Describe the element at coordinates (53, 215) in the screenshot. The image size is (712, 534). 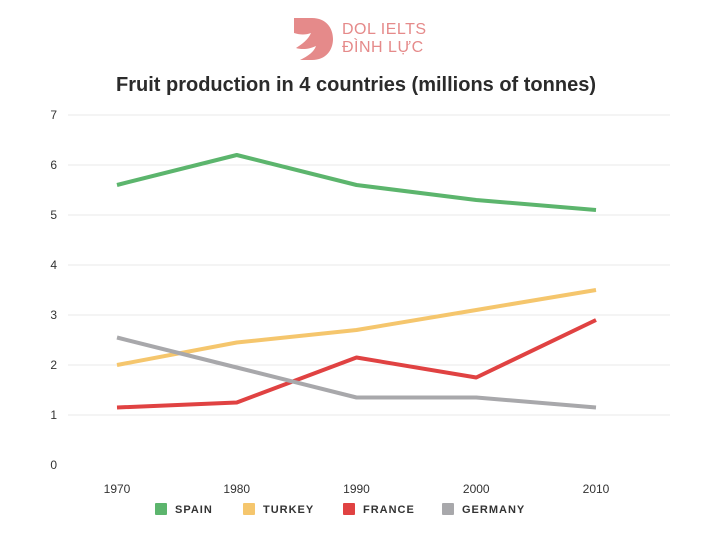
I see `y-tick-label: 5` at that location.